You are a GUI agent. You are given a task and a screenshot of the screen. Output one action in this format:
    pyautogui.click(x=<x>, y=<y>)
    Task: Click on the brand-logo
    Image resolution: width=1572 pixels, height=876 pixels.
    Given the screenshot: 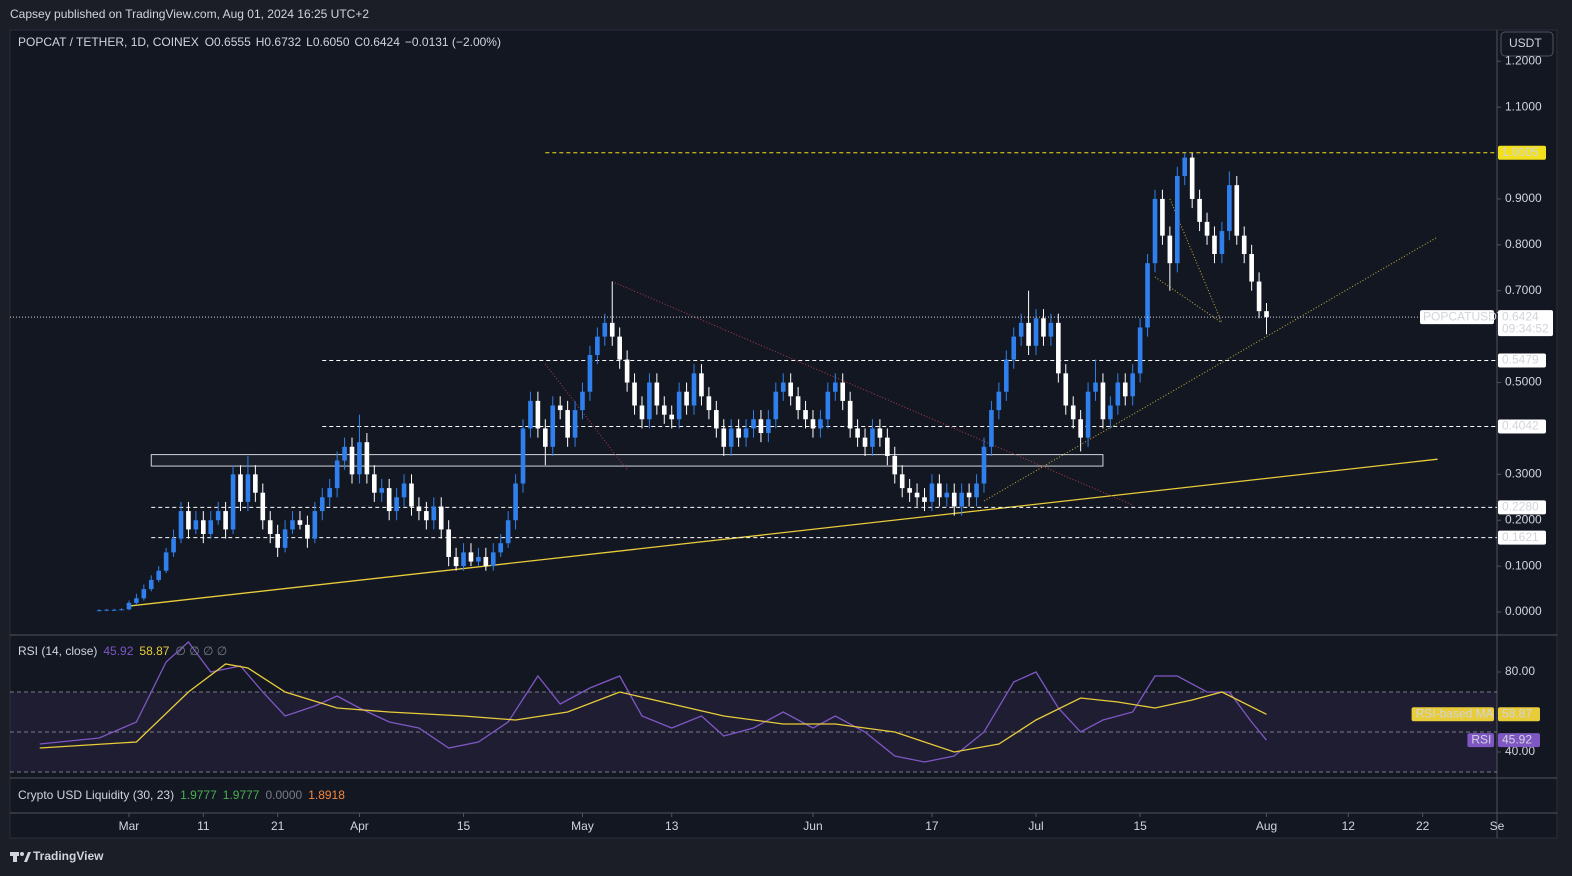 What is the action you would take?
    pyautogui.click(x=20, y=857)
    